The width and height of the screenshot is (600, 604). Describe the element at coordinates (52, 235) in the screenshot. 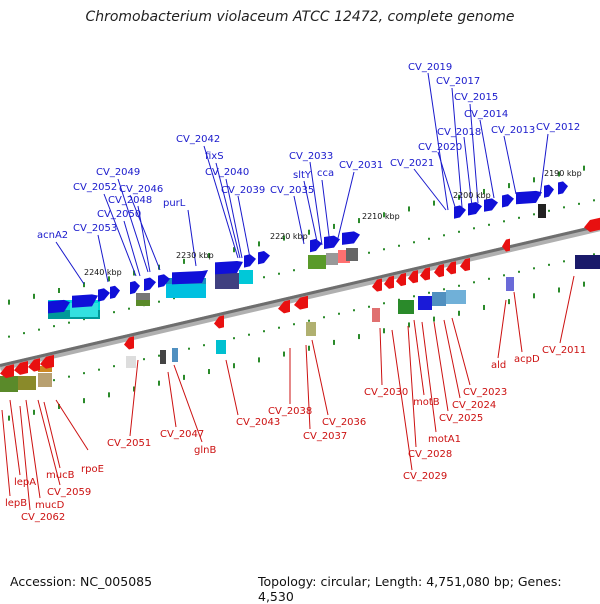

I see `gene-label: acnA2` at that location.